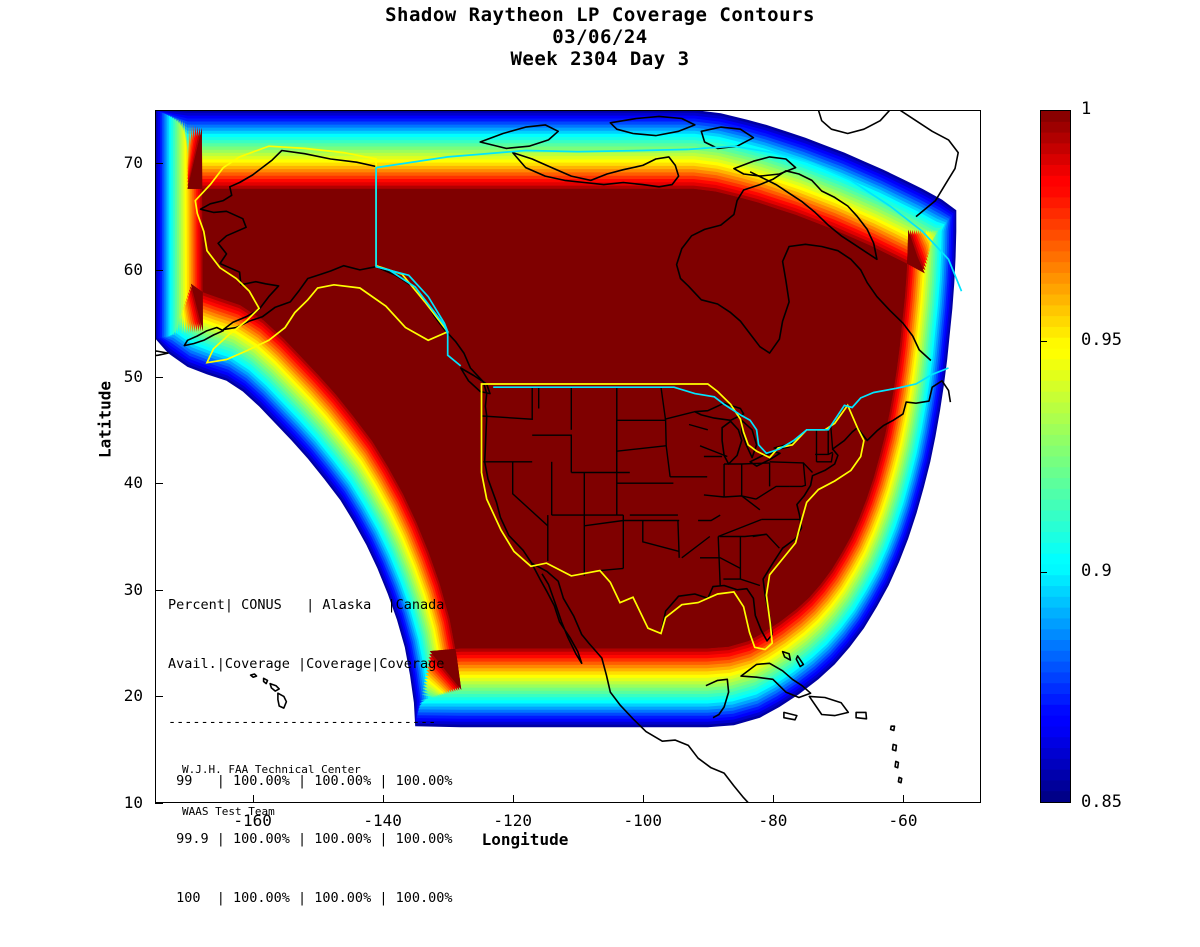 This screenshot has height=947, width=1200. Describe the element at coordinates (310, 780) in the screenshot. I see `stats-row-99: 99 | 100.00% | 100.00% | 100.00%` at that location.